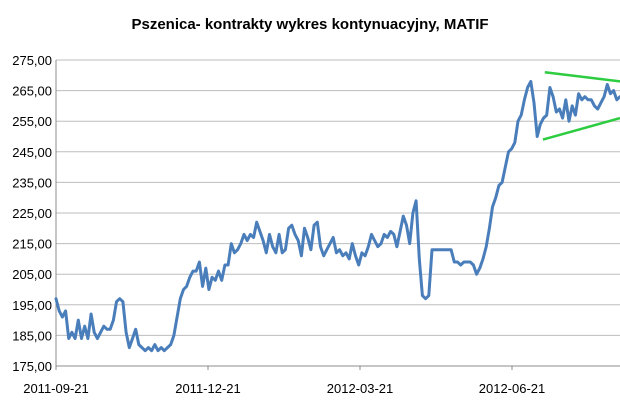  Describe the element at coordinates (32, 91) in the screenshot. I see `y-tick-label: 265,00` at that location.